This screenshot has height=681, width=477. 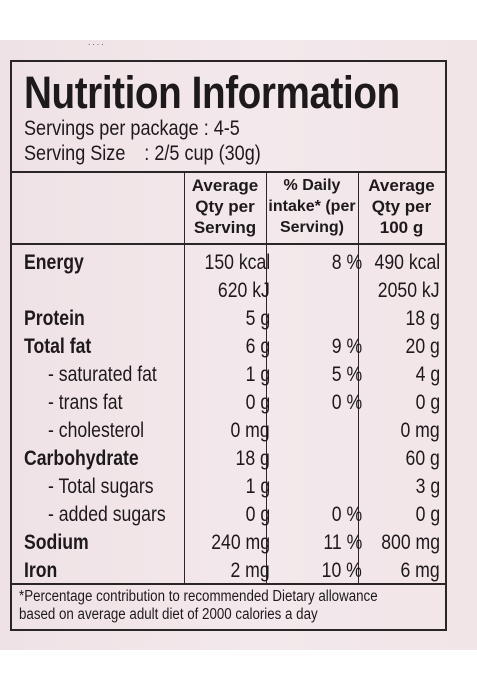 What do you see at coordinates (228, 172) in the screenshot?
I see `table-top-rule` at bounding box center [228, 172].